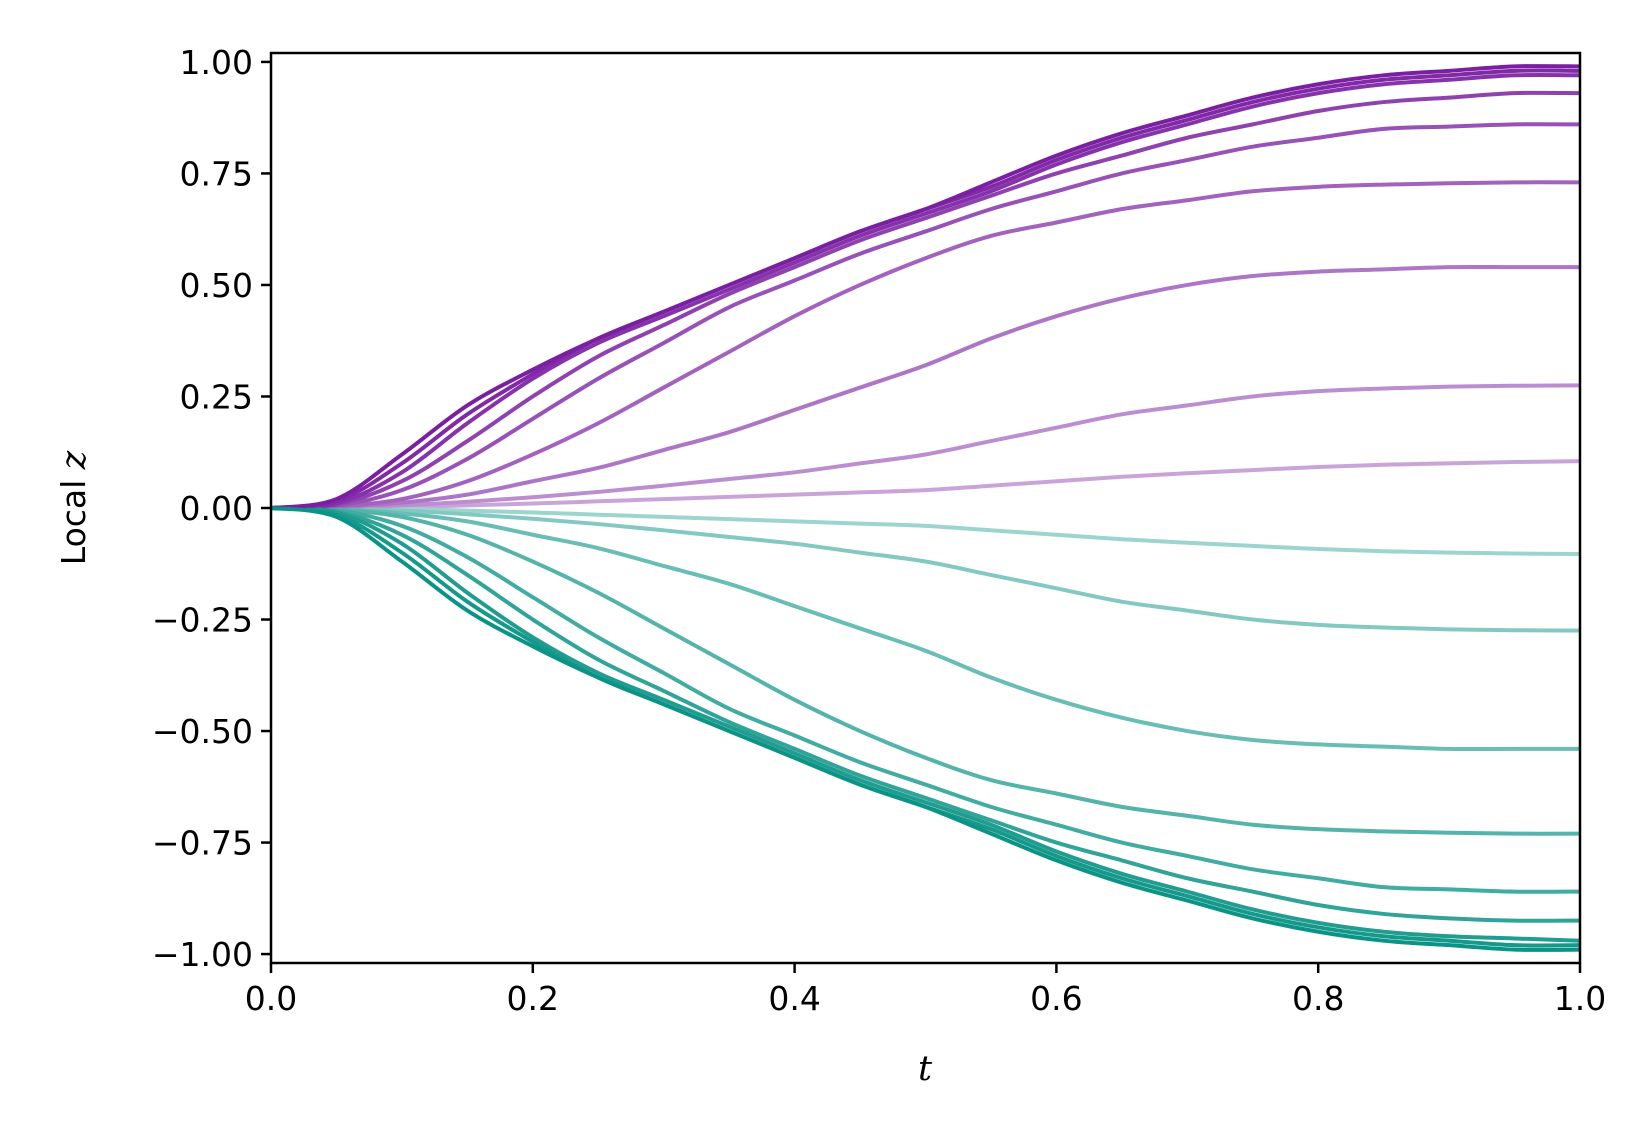 The image size is (1650, 1140). What do you see at coordinates (1056, 998) in the screenshot?
I see `x-tick-label: 0.6` at bounding box center [1056, 998].